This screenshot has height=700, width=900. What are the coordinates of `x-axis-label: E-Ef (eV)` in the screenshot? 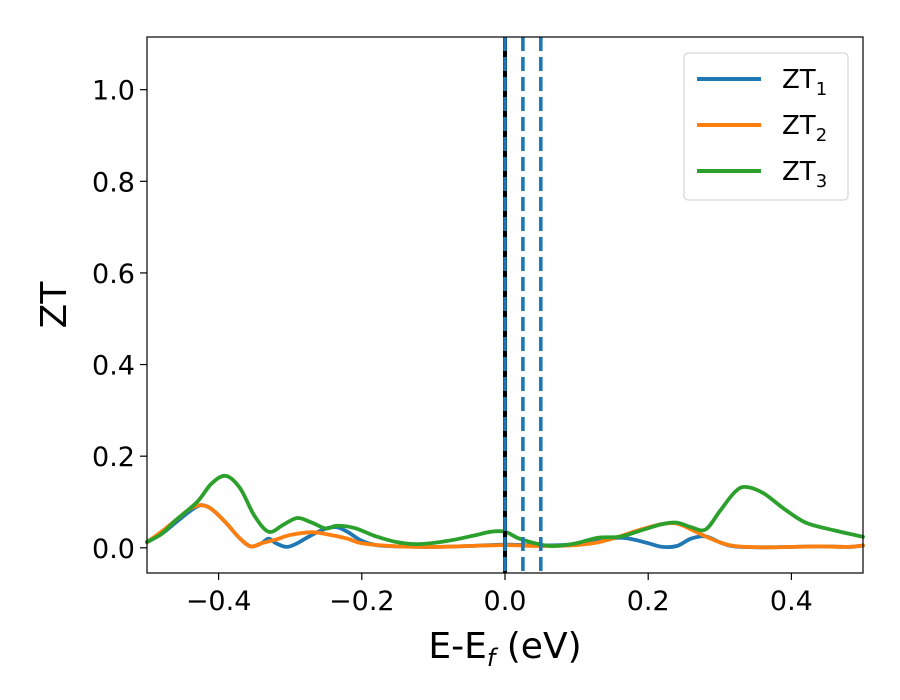 It's located at (504, 649).